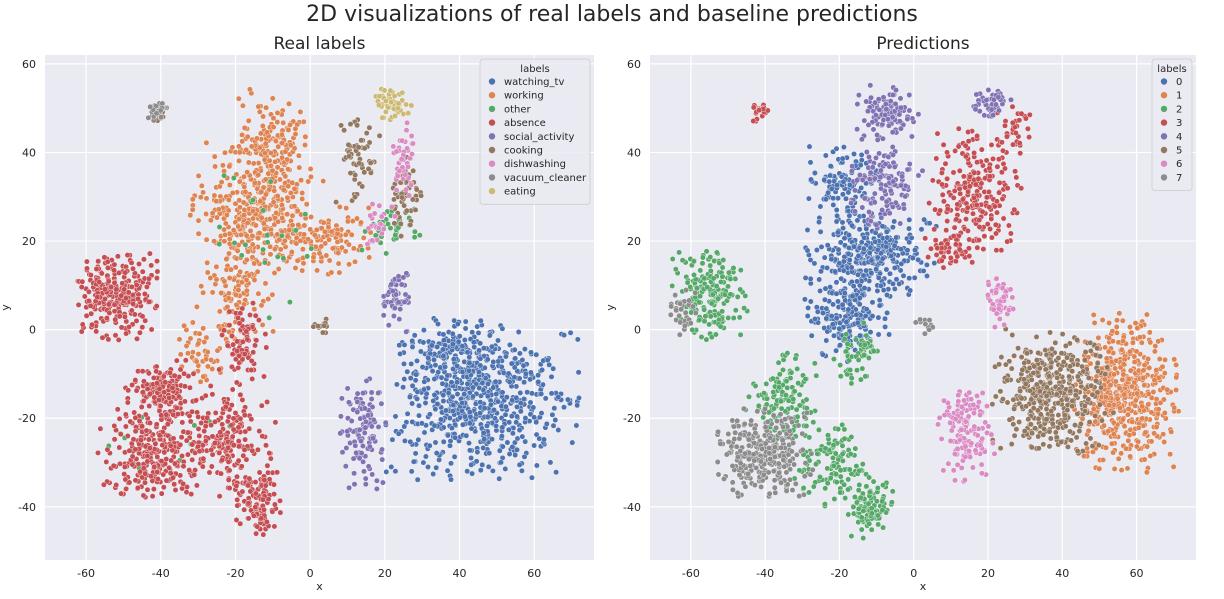 The height and width of the screenshot is (599, 1224). Describe the element at coordinates (161, 573) in the screenshot. I see `x-tick-label: -40` at that location.